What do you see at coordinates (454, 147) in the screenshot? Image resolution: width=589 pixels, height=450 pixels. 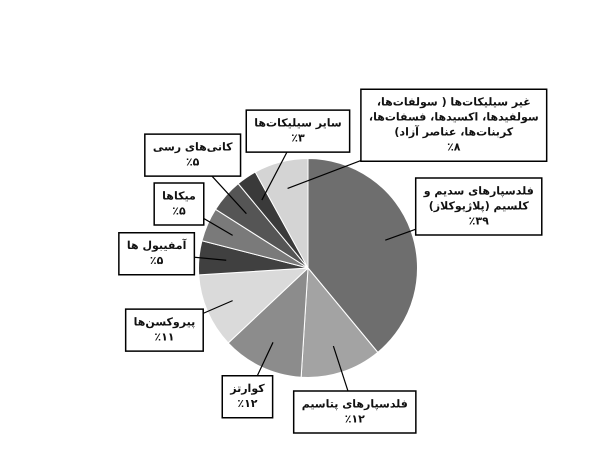 I see `data-label: ٪۸` at bounding box center [454, 147].